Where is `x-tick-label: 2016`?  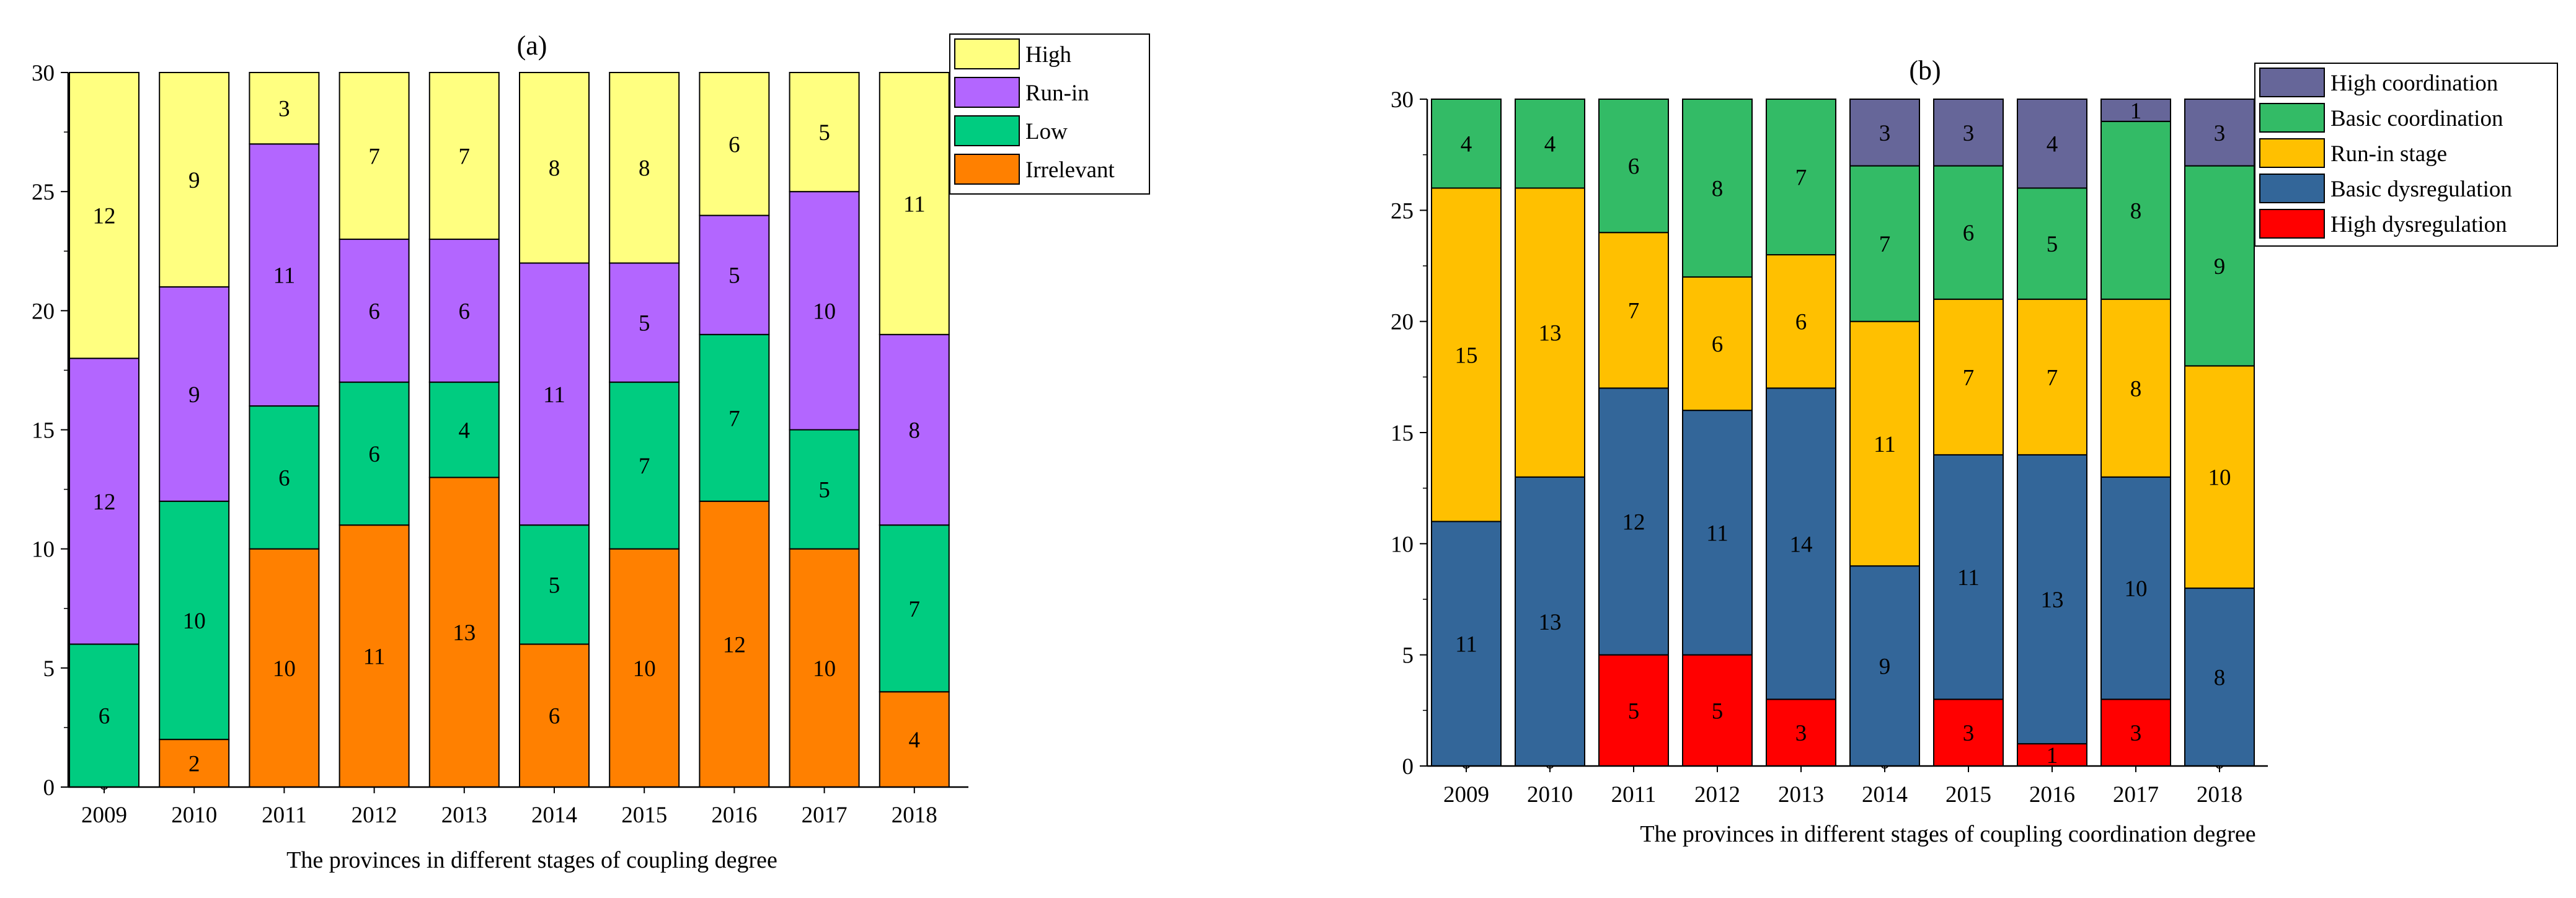 x-tick-label: 2016 is located at coordinates (734, 815).